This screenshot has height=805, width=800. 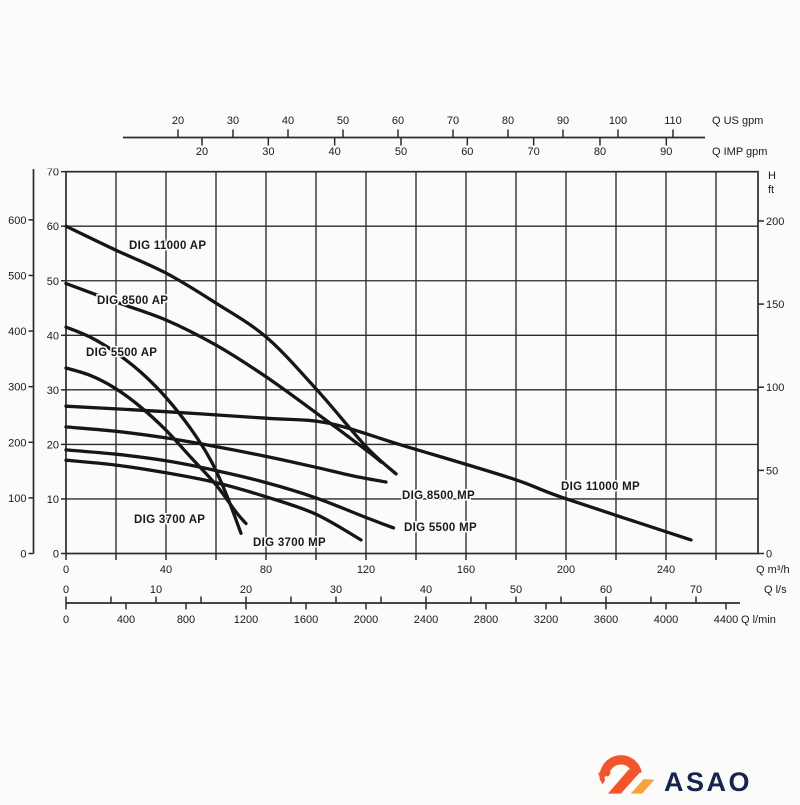 I want to click on tick-label: 240, so click(x=666, y=570).